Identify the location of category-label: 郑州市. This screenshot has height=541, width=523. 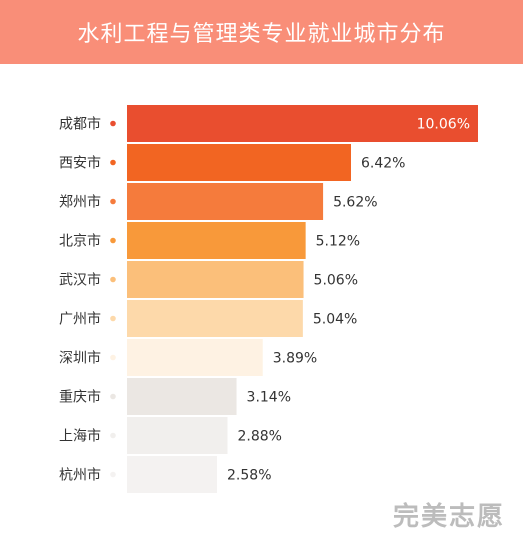
(80, 202).